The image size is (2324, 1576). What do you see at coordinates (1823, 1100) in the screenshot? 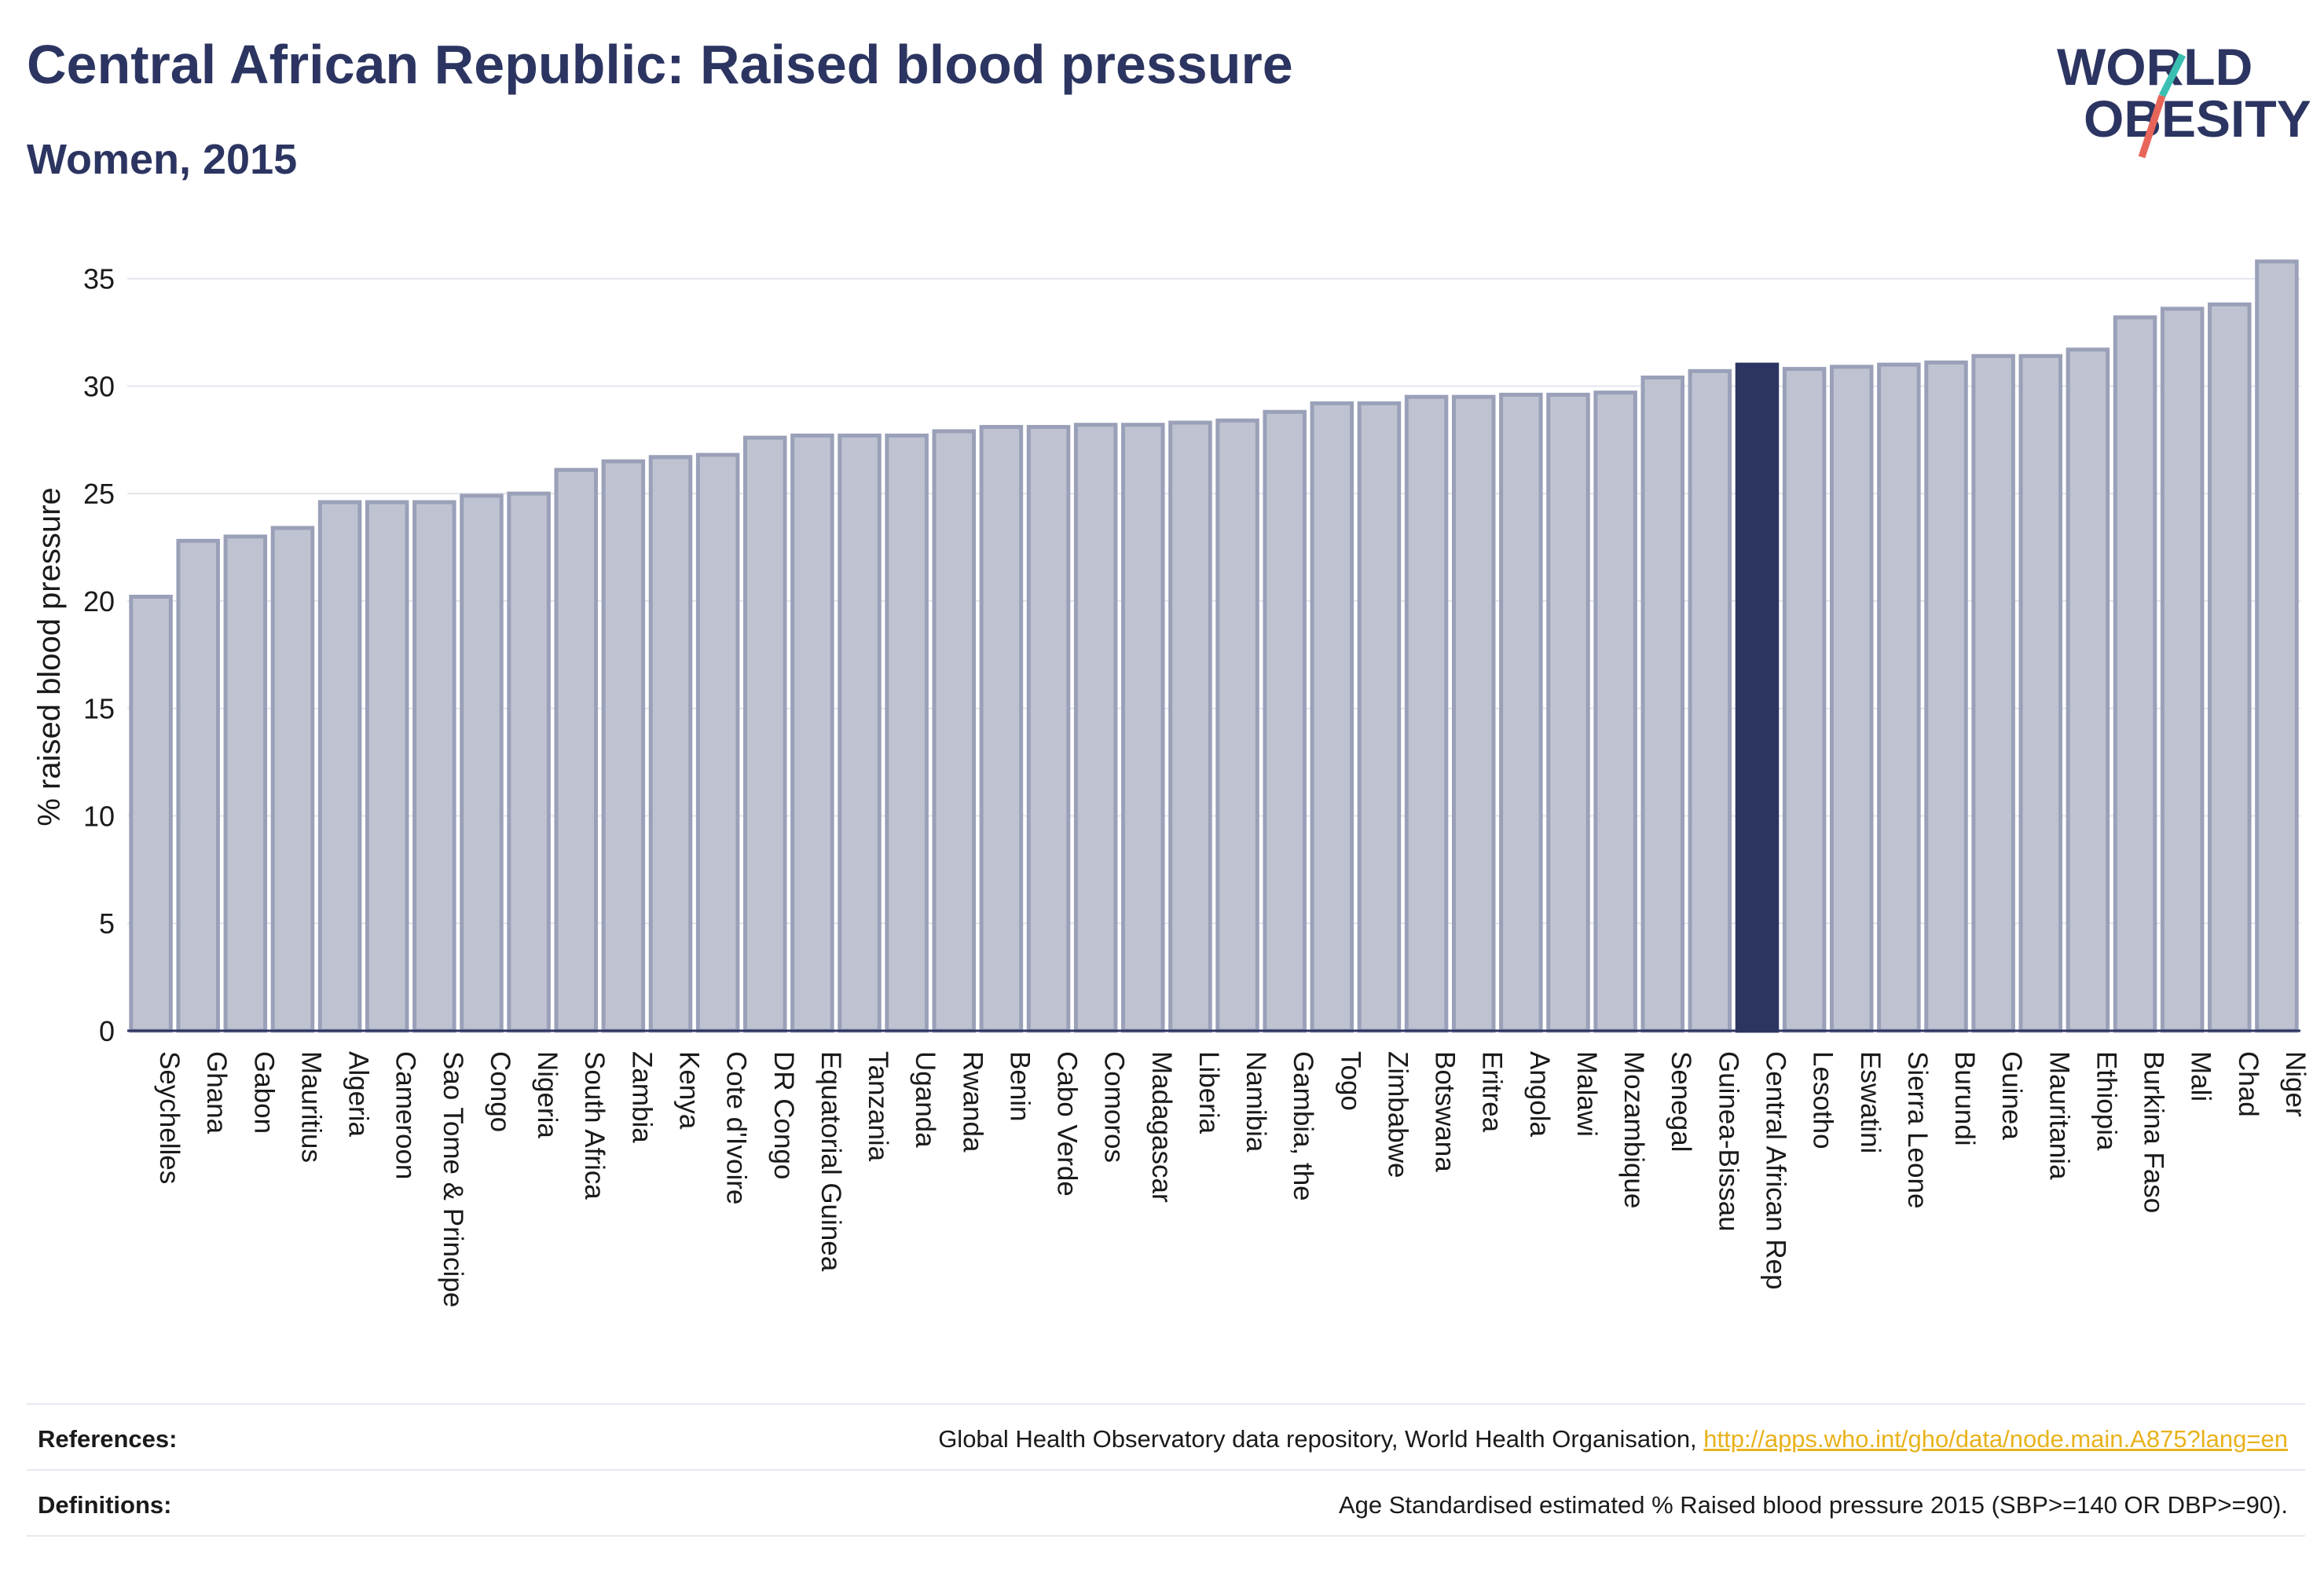
I see `x-tick-label: Lesotho` at bounding box center [1823, 1100].